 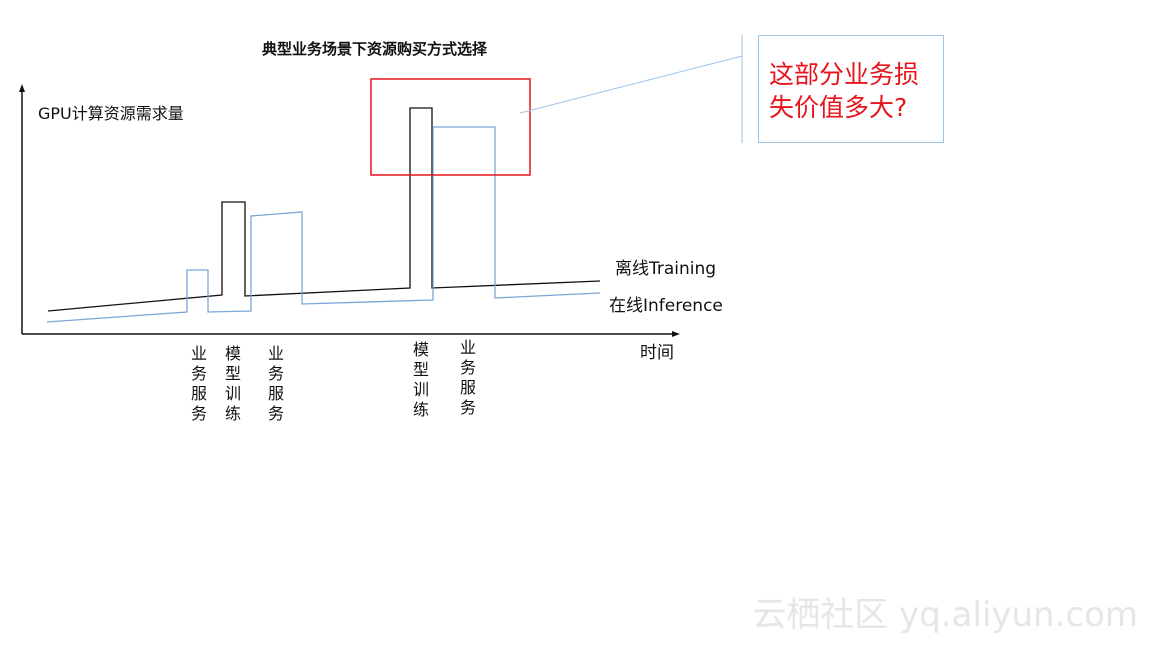 I want to click on callout-box: 这部分业务损失价值多大?, so click(x=851, y=89).